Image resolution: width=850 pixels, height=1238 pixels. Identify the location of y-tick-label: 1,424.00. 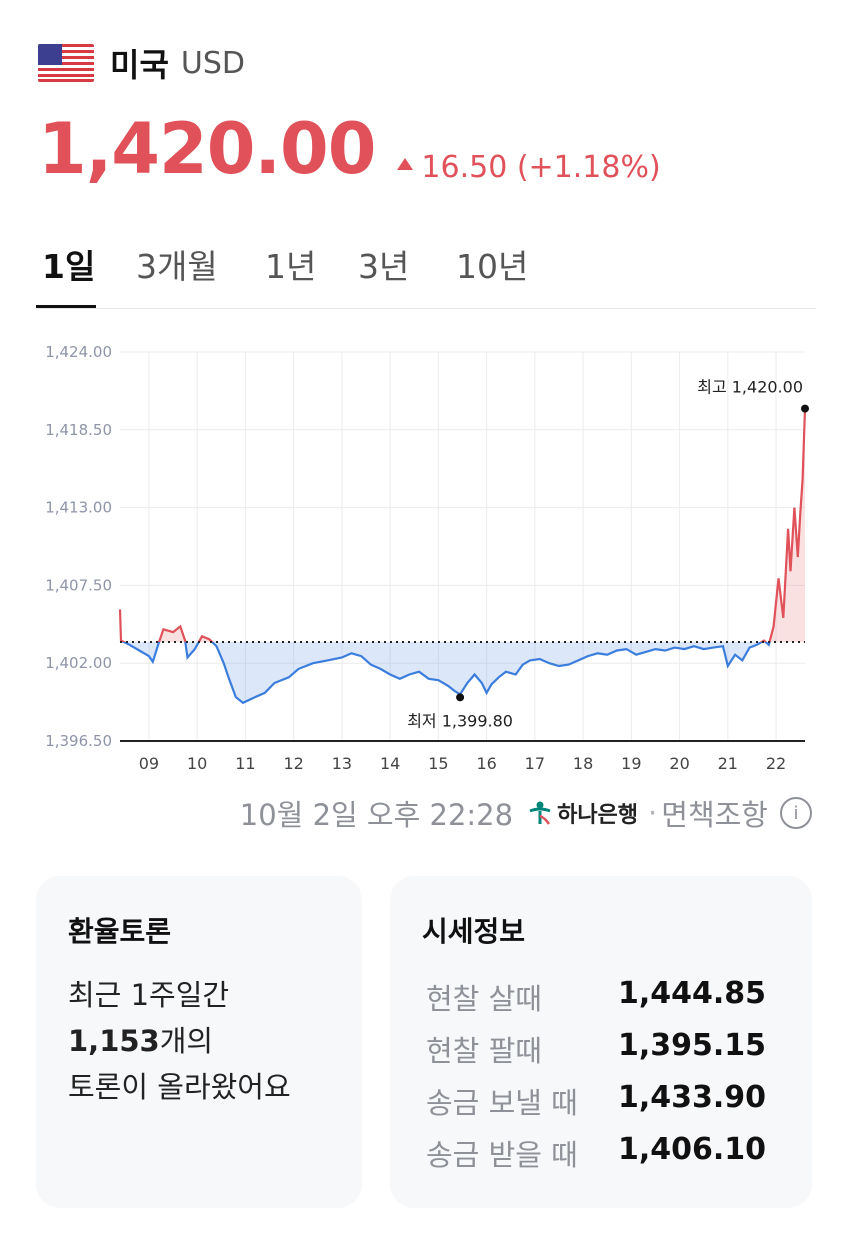
(78, 352).